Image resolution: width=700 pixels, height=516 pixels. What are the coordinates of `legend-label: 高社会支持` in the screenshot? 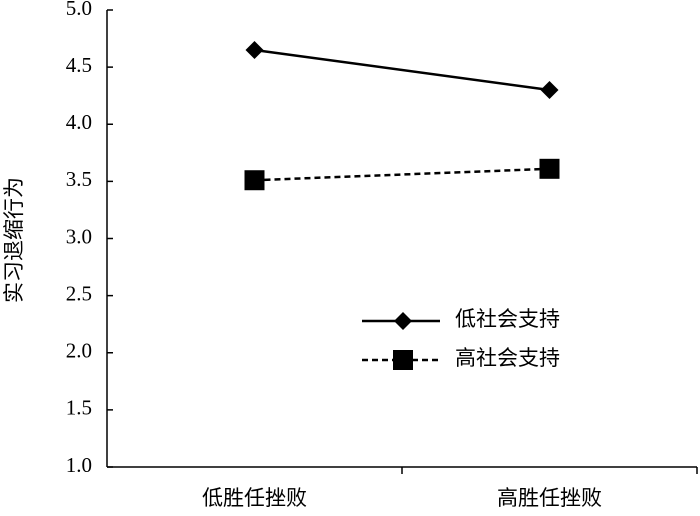 It's located at (507, 358).